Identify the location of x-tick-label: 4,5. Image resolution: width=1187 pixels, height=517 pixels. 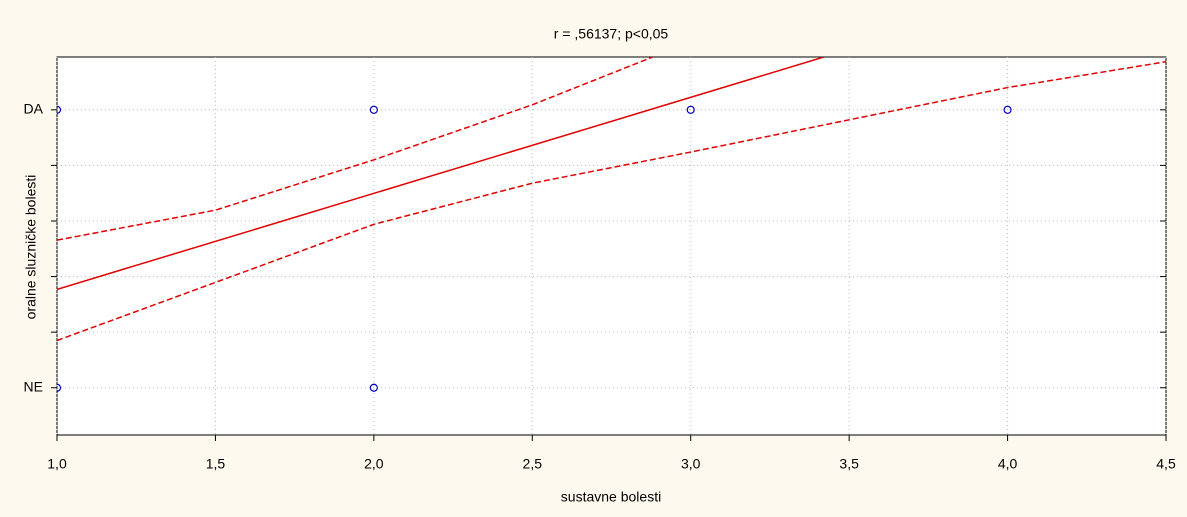
(1166, 464).